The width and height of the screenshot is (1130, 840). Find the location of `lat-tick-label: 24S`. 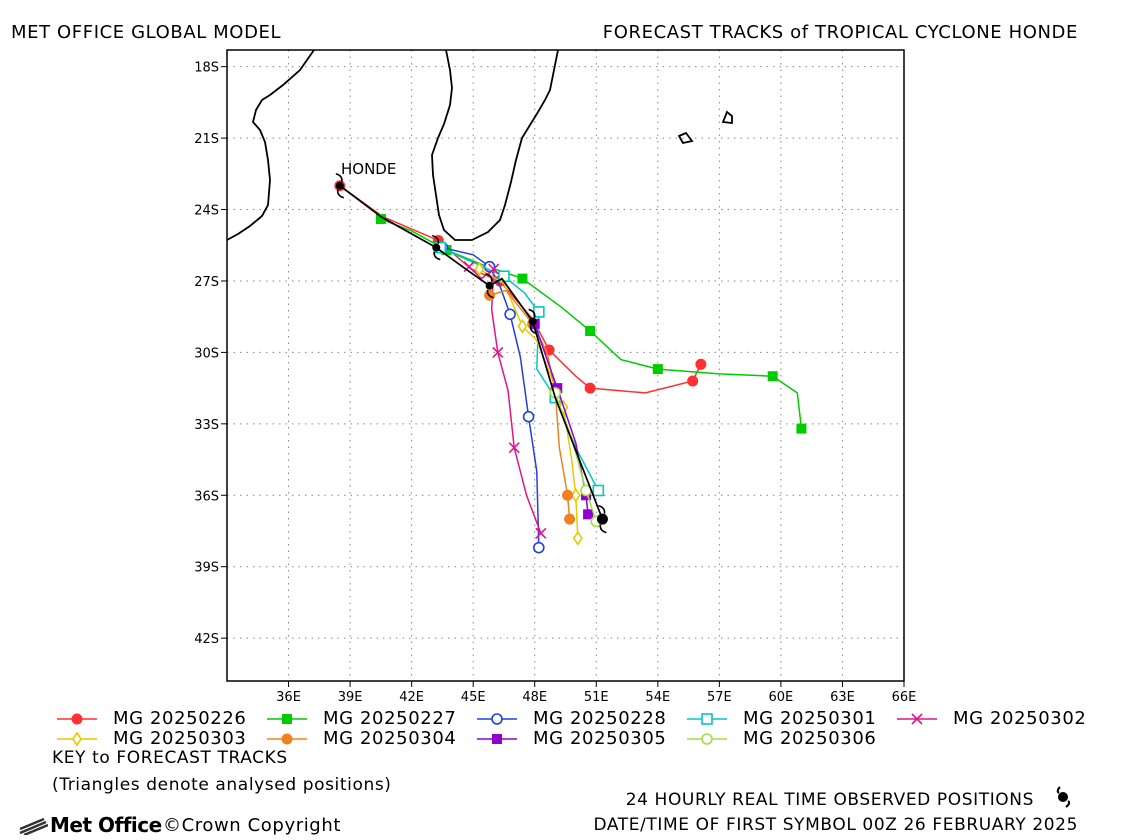

lat-tick-label: 24S is located at coordinates (206, 211).